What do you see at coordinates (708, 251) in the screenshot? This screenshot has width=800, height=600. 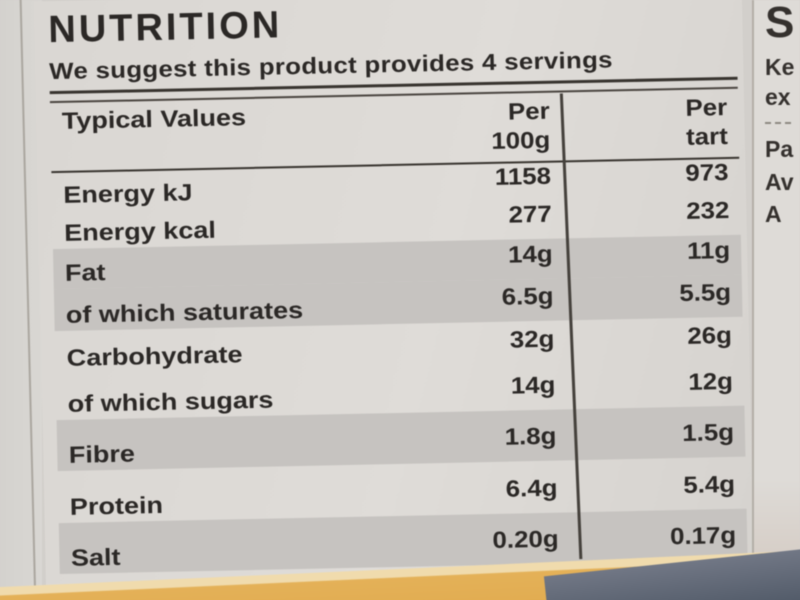 I see `per-tart-value: 11g` at bounding box center [708, 251].